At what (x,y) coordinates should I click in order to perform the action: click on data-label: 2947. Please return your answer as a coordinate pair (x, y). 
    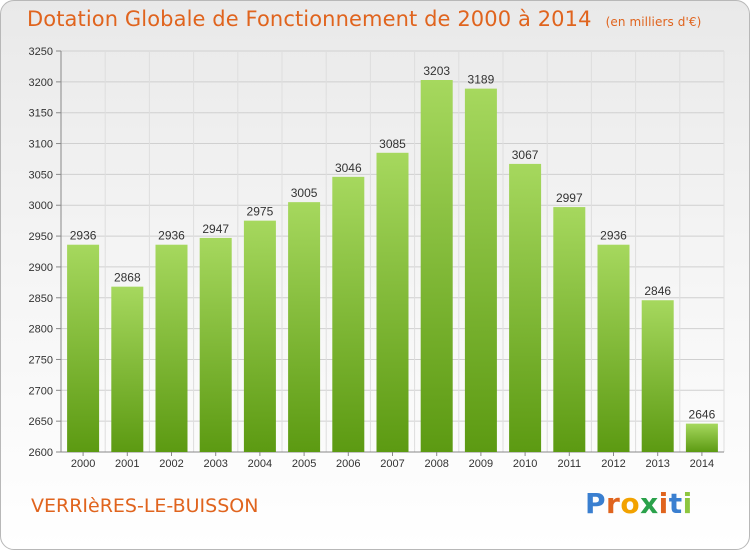
    Looking at the image, I should click on (215, 229).